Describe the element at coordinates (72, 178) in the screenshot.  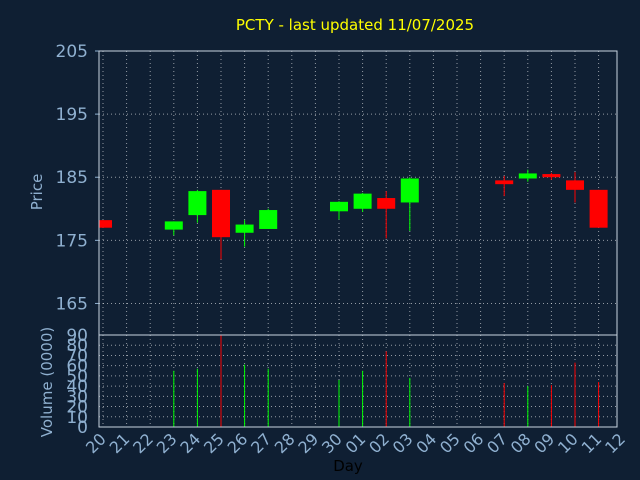
I see `price-tick-label: 185` at that location.